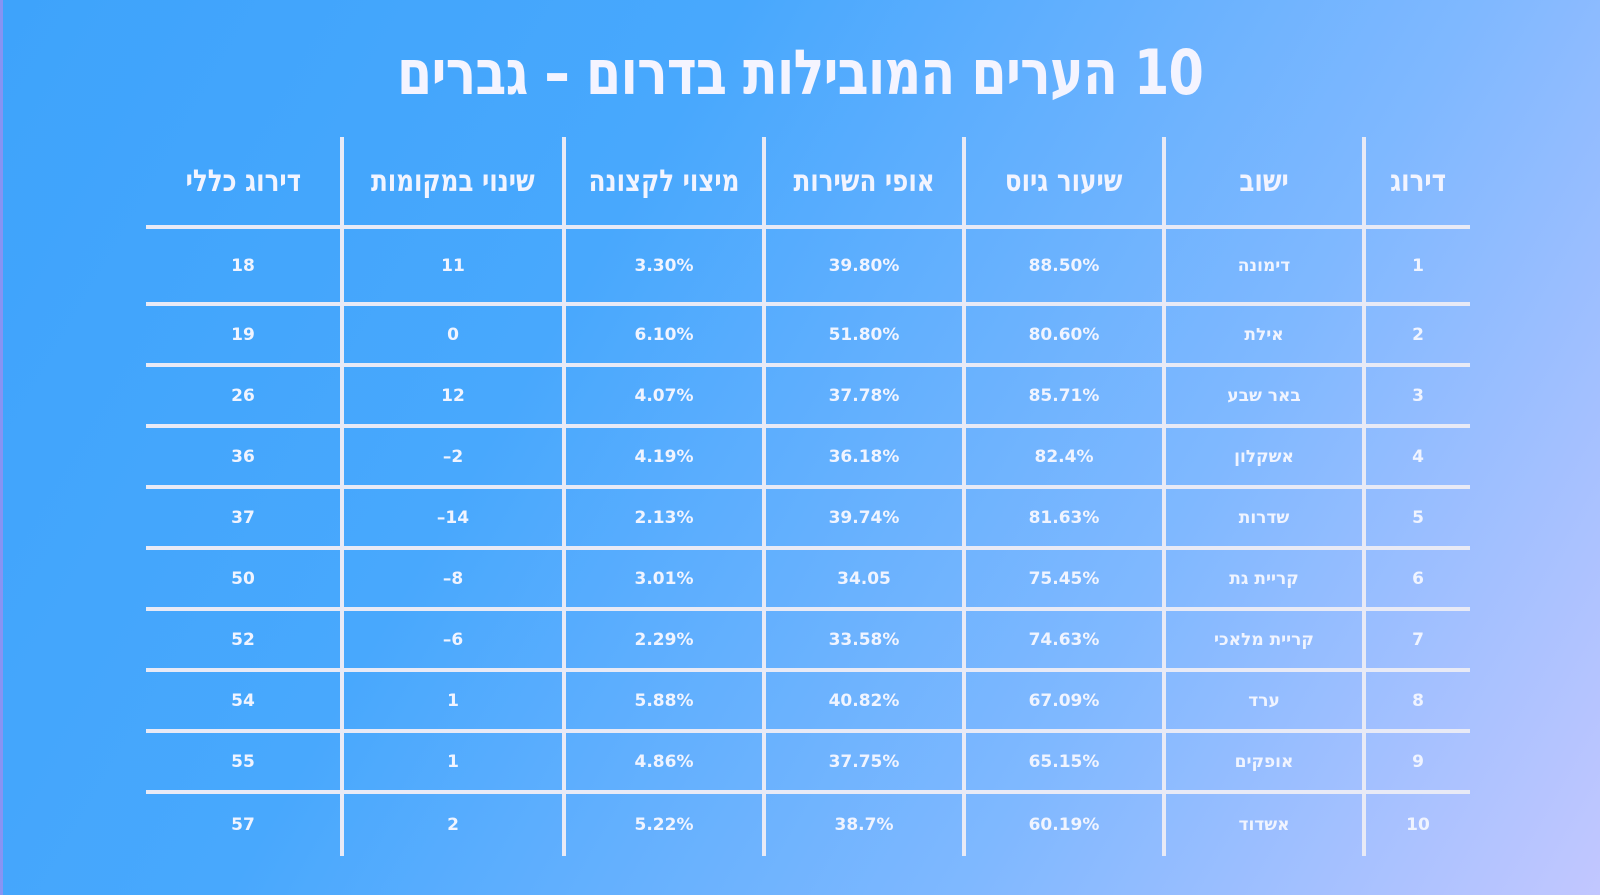 The image size is (1600, 895). Describe the element at coordinates (665, 824) in the screenshot. I see `cell-officer-rate: 5.22%` at that location.